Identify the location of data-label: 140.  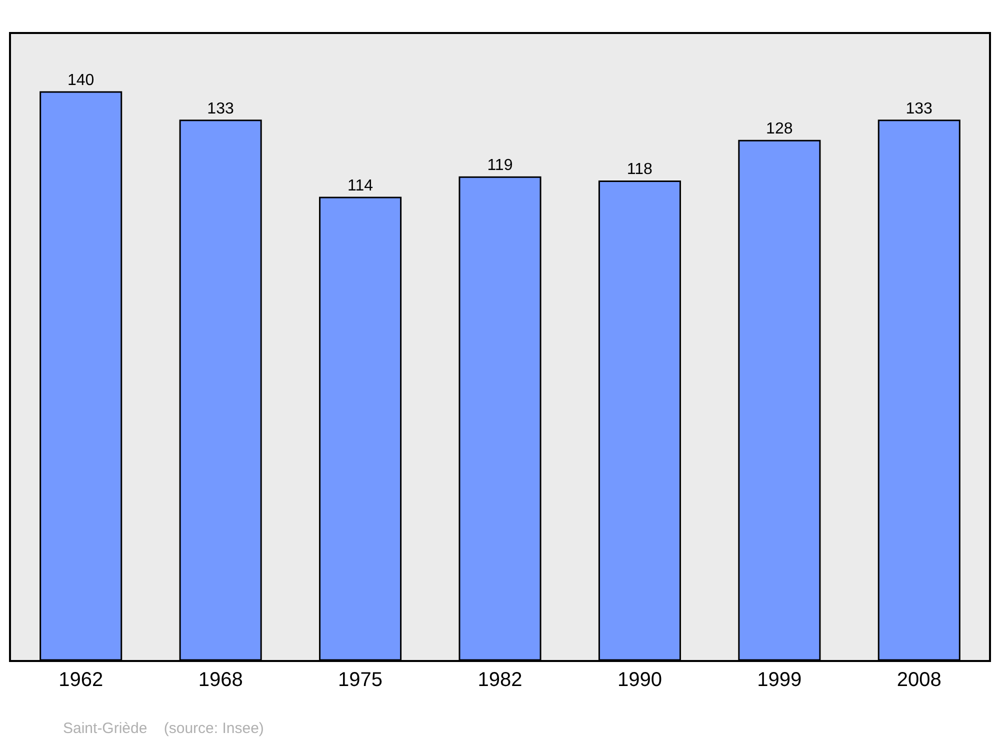
(80, 80).